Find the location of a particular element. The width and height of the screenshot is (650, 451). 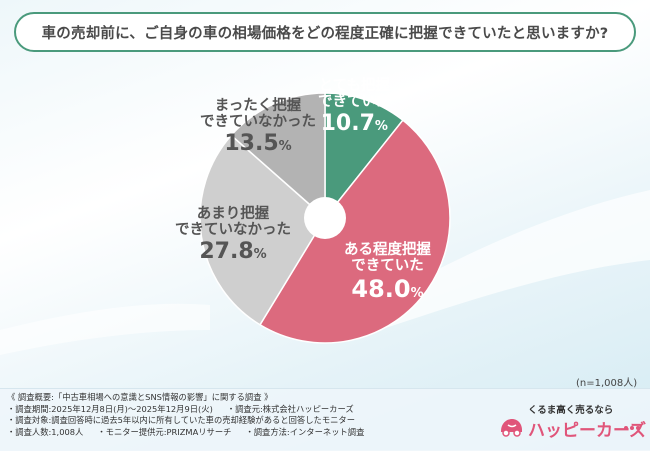

slice-not-at-all is located at coordinates (278, 156).